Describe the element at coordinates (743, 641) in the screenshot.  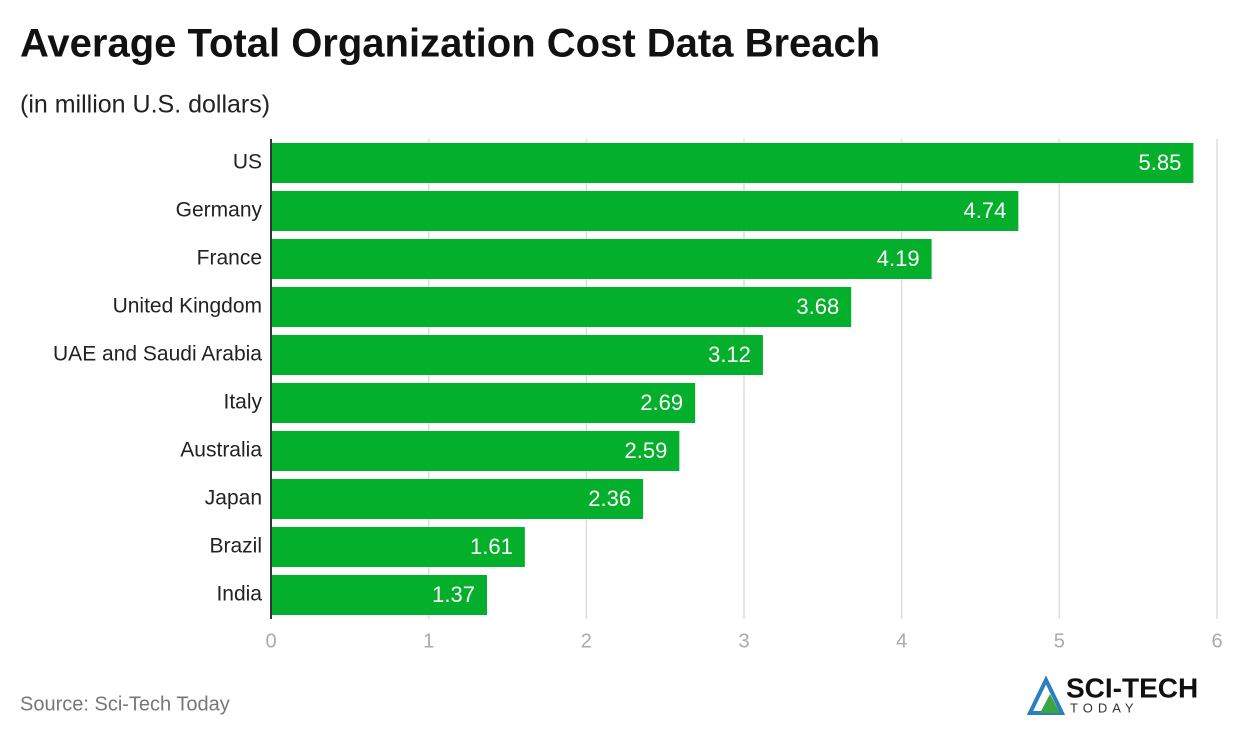
I see `x-tick-label: 3` at that location.